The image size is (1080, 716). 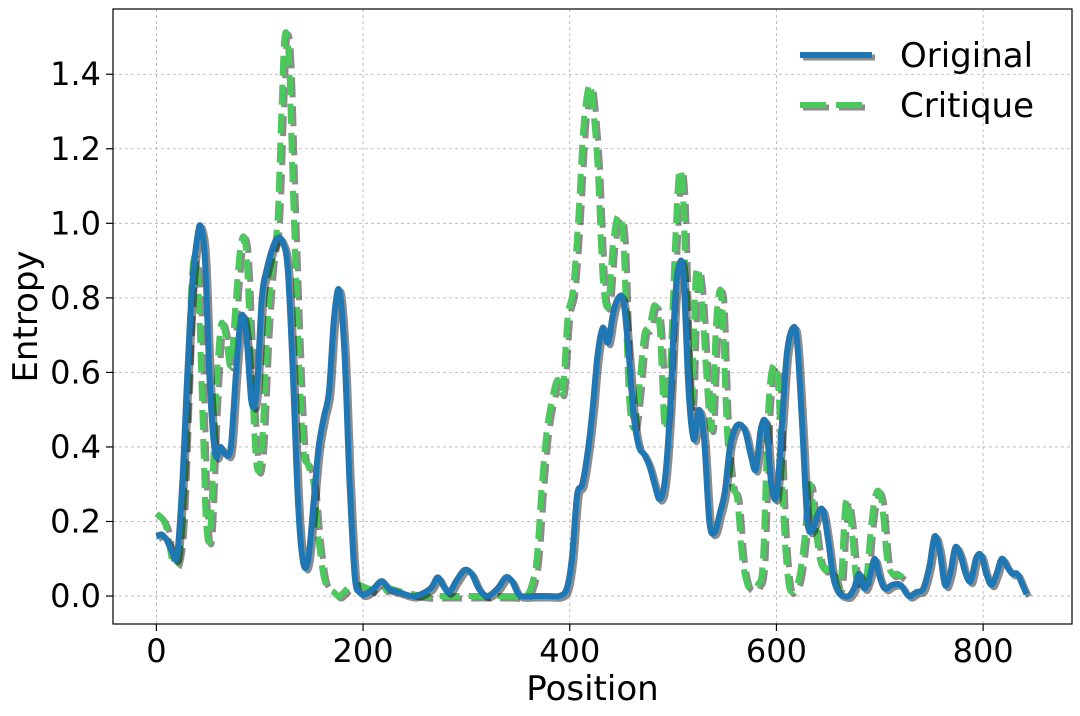 What do you see at coordinates (75, 223) in the screenshot?
I see `y-tick-label: 1.0` at bounding box center [75, 223].